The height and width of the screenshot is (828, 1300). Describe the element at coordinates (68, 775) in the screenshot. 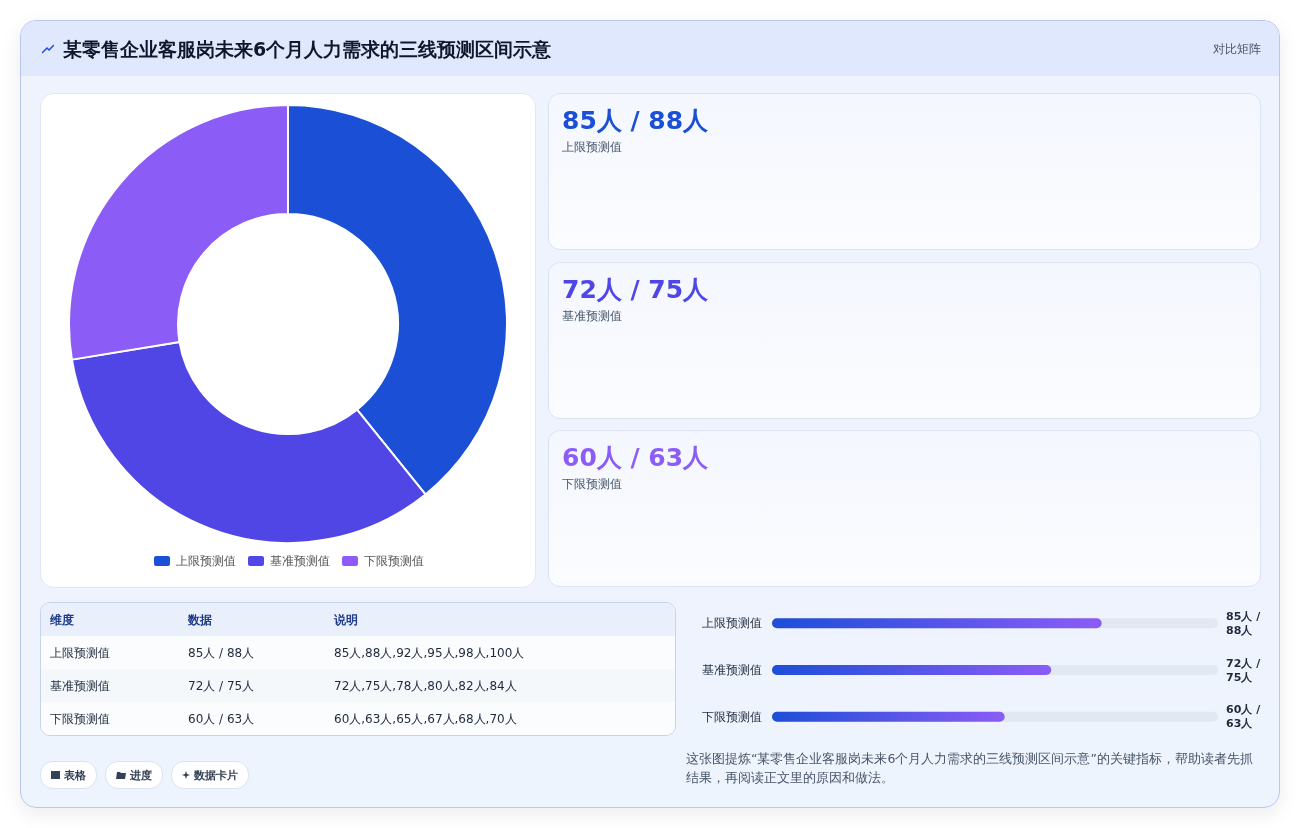

I see `text: 表格` at that location.